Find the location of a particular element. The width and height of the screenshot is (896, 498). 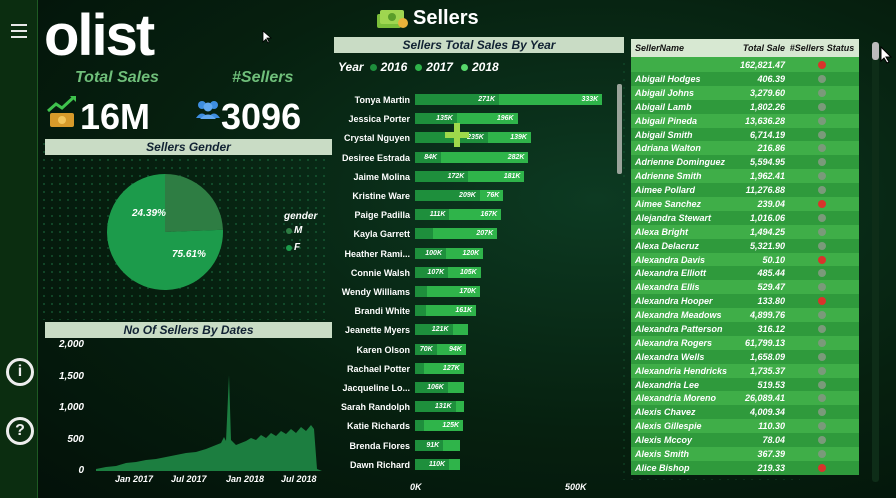

table-row: Alexandra Meadows 4,899.76 is located at coordinates (745, 315).